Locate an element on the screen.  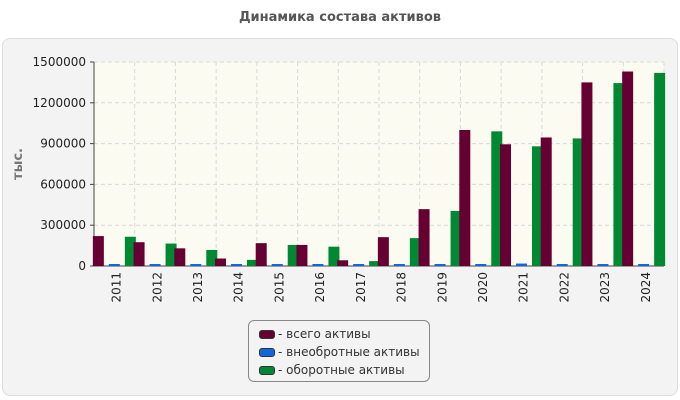
bar-внеобротные-активы-2021 is located at coordinates (521, 264).